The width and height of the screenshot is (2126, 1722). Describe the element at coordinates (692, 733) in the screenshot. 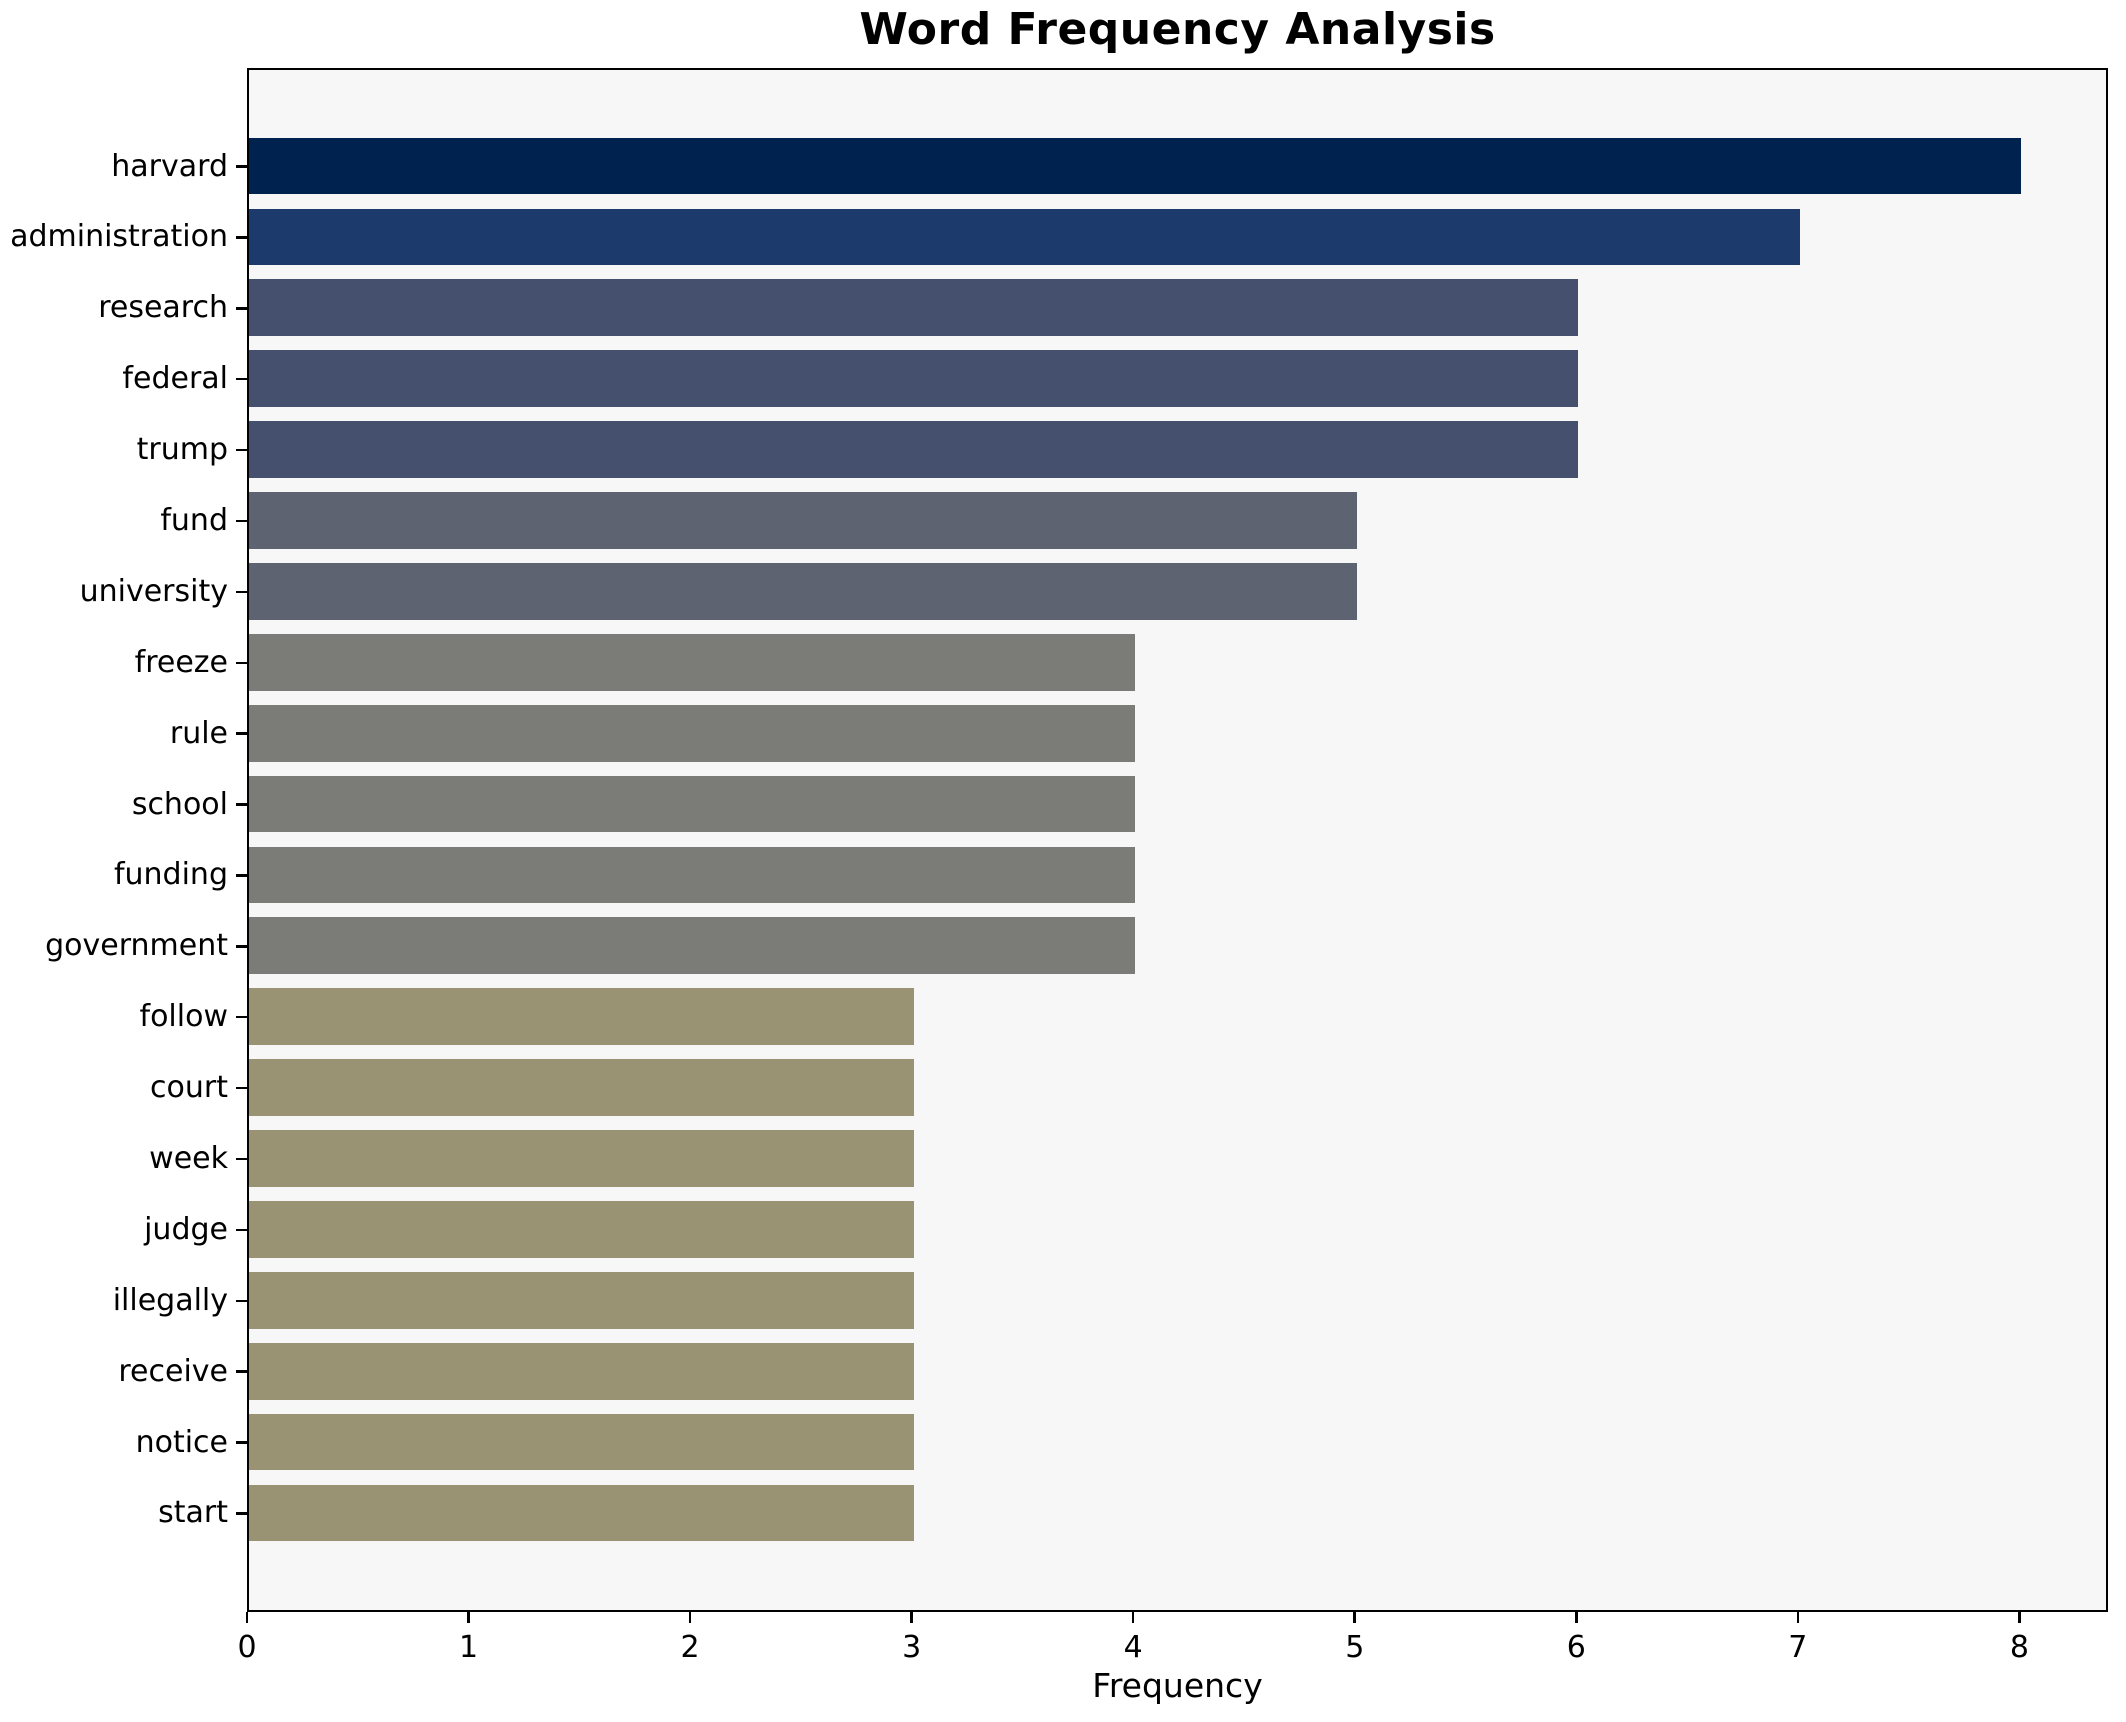

I see `bar-rule` at that location.